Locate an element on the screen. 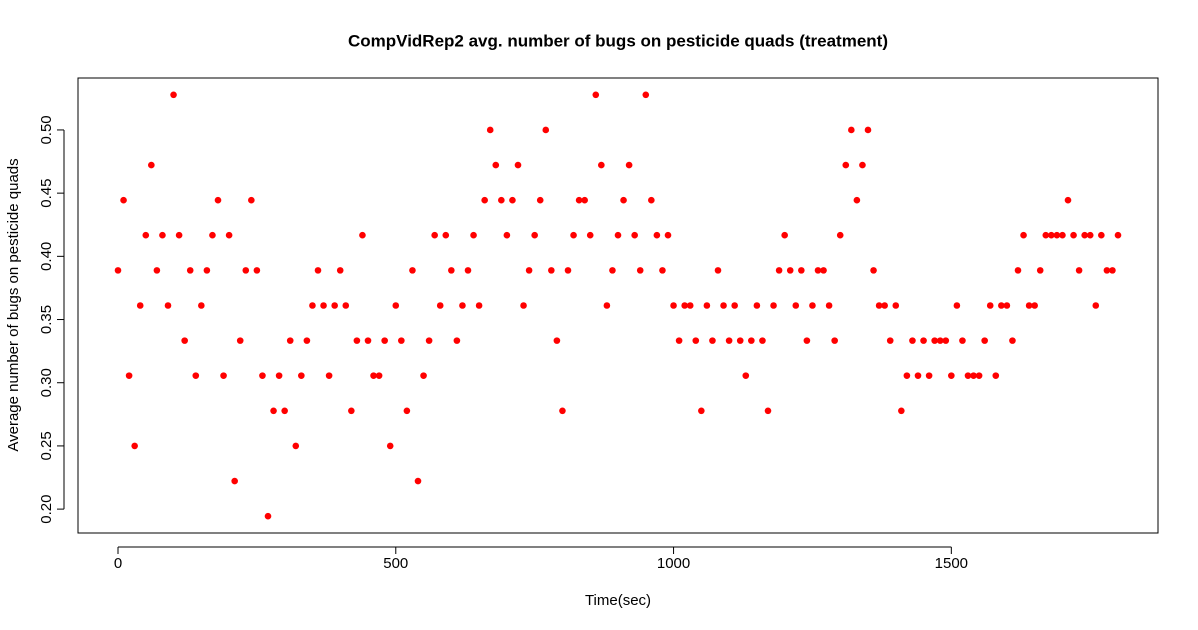 This screenshot has height=630, width=1198. x-tick-label: 0 is located at coordinates (118, 563).